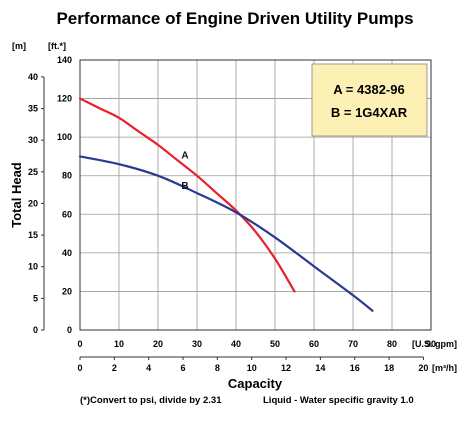 This screenshot has width=470, height=424. What do you see at coordinates (64, 60) in the screenshot?
I see `y-feet-tick-label: 140` at bounding box center [64, 60].